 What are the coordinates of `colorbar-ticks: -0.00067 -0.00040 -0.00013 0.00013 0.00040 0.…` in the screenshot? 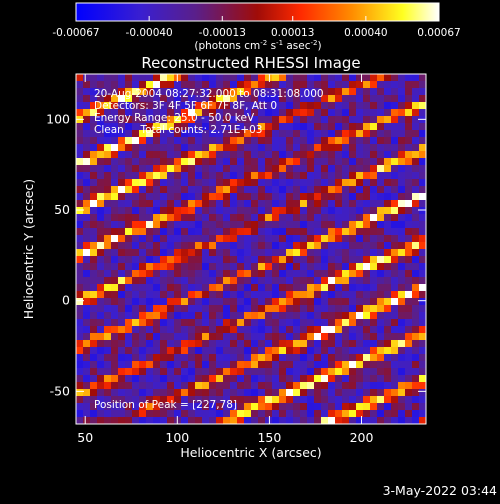 It's located at (256, 27).